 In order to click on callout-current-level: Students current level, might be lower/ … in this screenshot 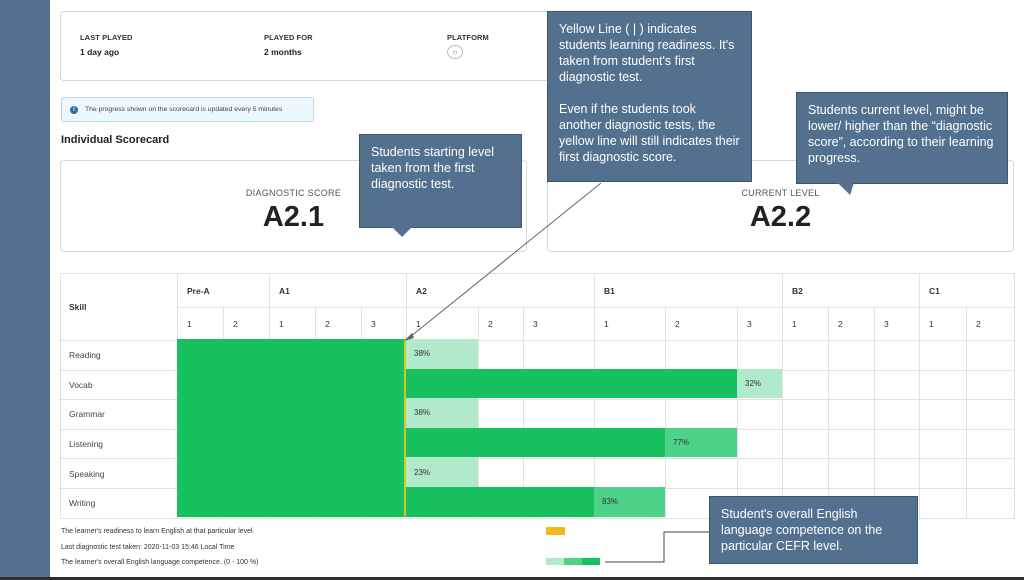, I will do `click(902, 138)`.